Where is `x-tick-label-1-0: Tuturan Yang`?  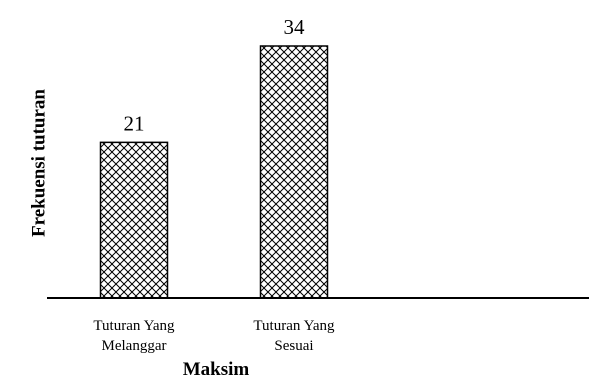 x-tick-label-1-0: Tuturan Yang is located at coordinates (294, 326).